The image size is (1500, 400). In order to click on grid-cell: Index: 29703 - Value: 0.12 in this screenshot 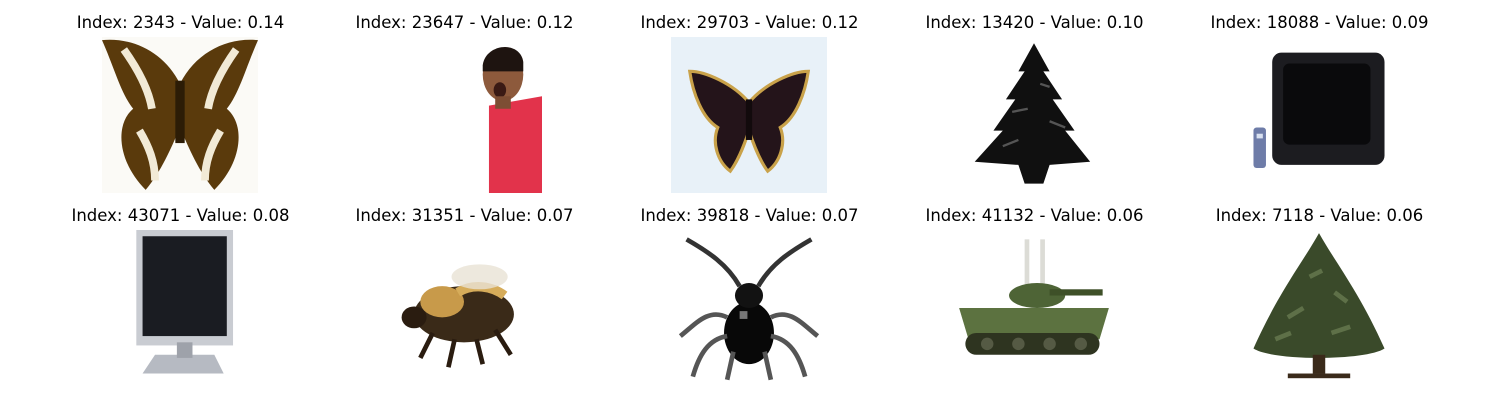, I will do `click(749, 102)`.